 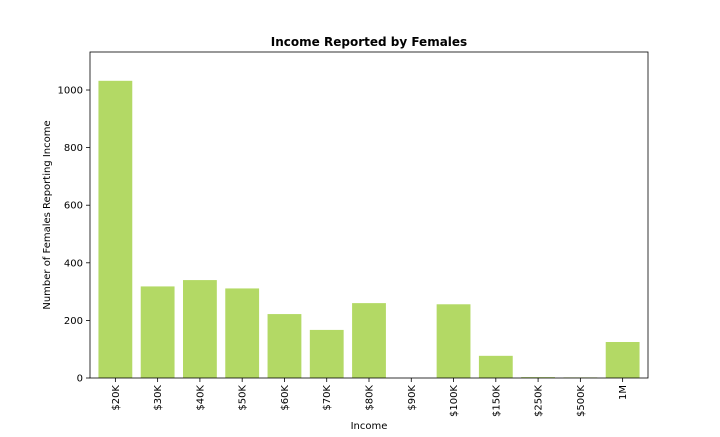 What do you see at coordinates (74, 235) in the screenshot?
I see `y-axis-ticks: 0 200 400 600 800 1000` at bounding box center [74, 235].